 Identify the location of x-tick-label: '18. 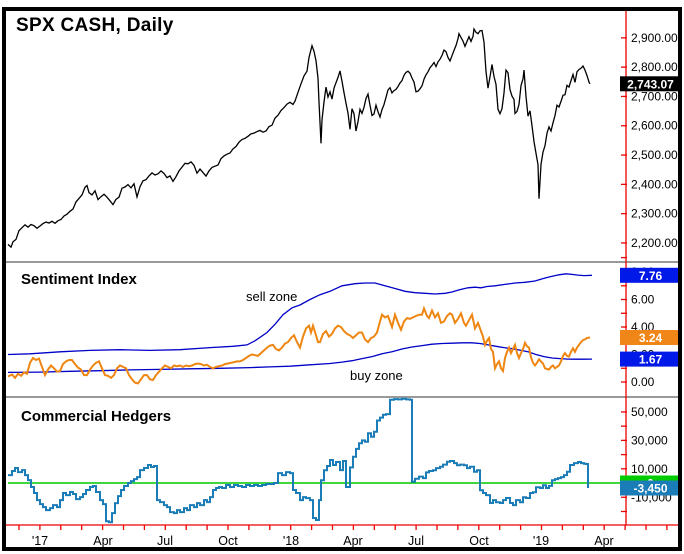
(291, 541).